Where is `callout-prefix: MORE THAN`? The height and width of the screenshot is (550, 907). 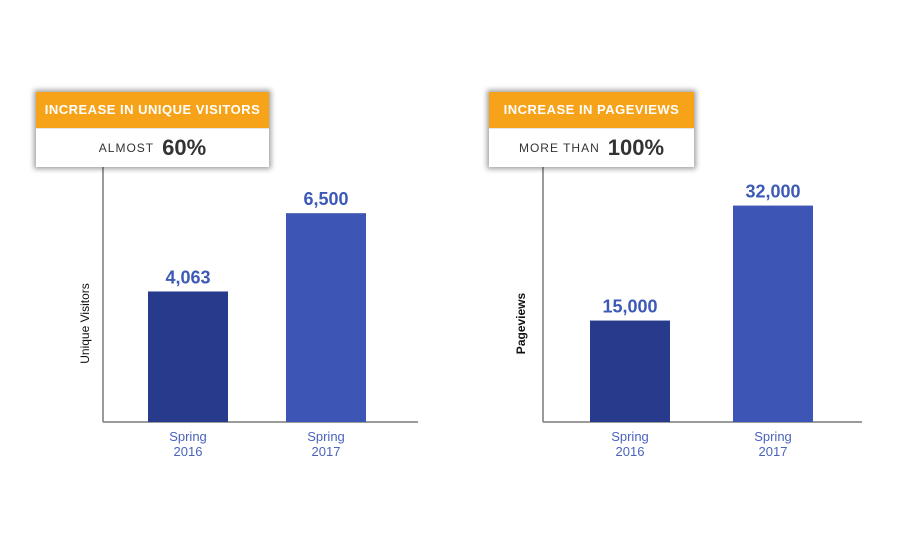
callout-prefix: MORE THAN is located at coordinates (559, 148).